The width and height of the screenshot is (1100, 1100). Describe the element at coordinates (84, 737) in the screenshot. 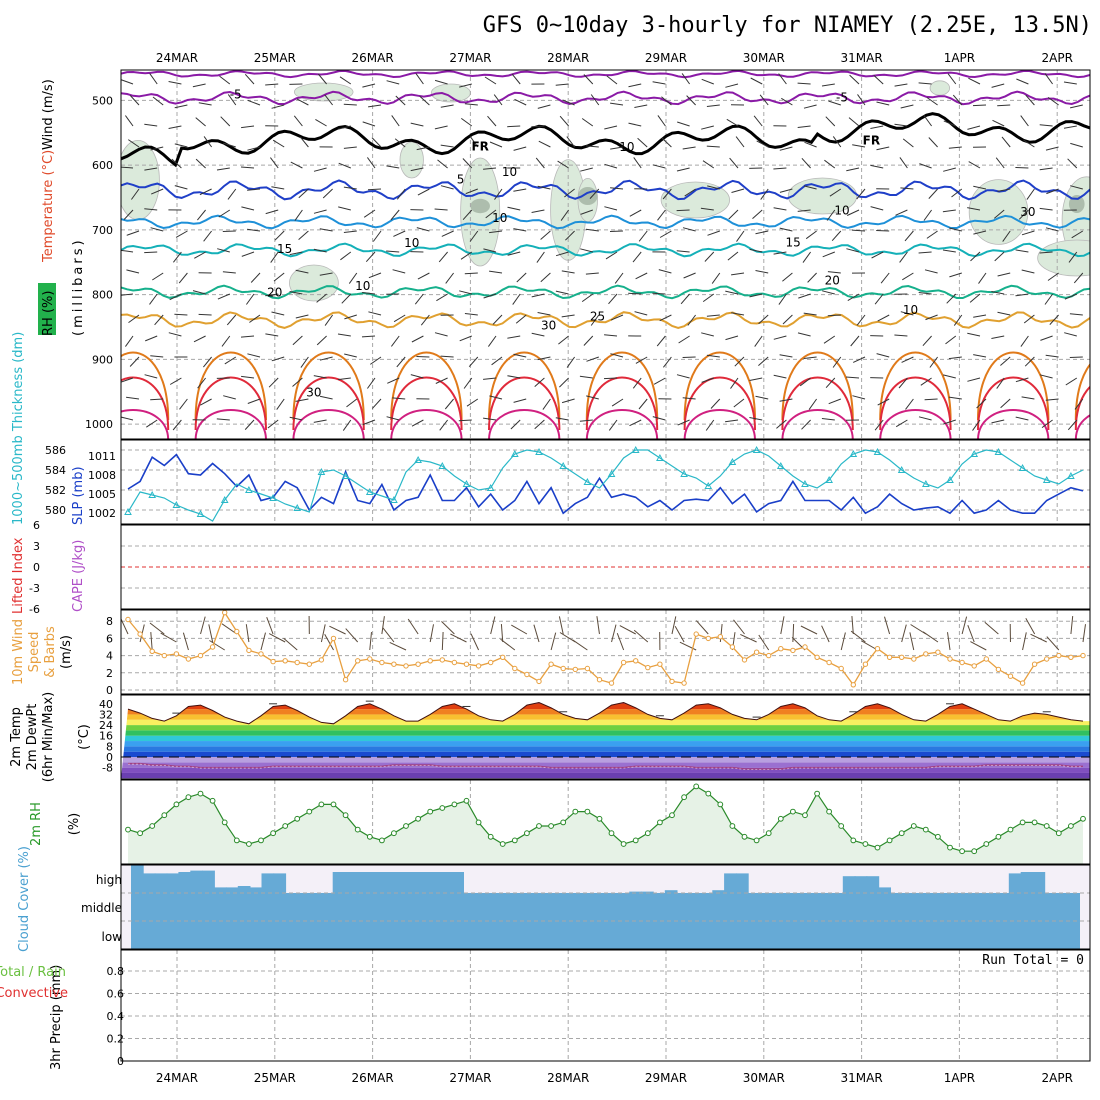

I see `temp2m-label: (°C)` at that location.